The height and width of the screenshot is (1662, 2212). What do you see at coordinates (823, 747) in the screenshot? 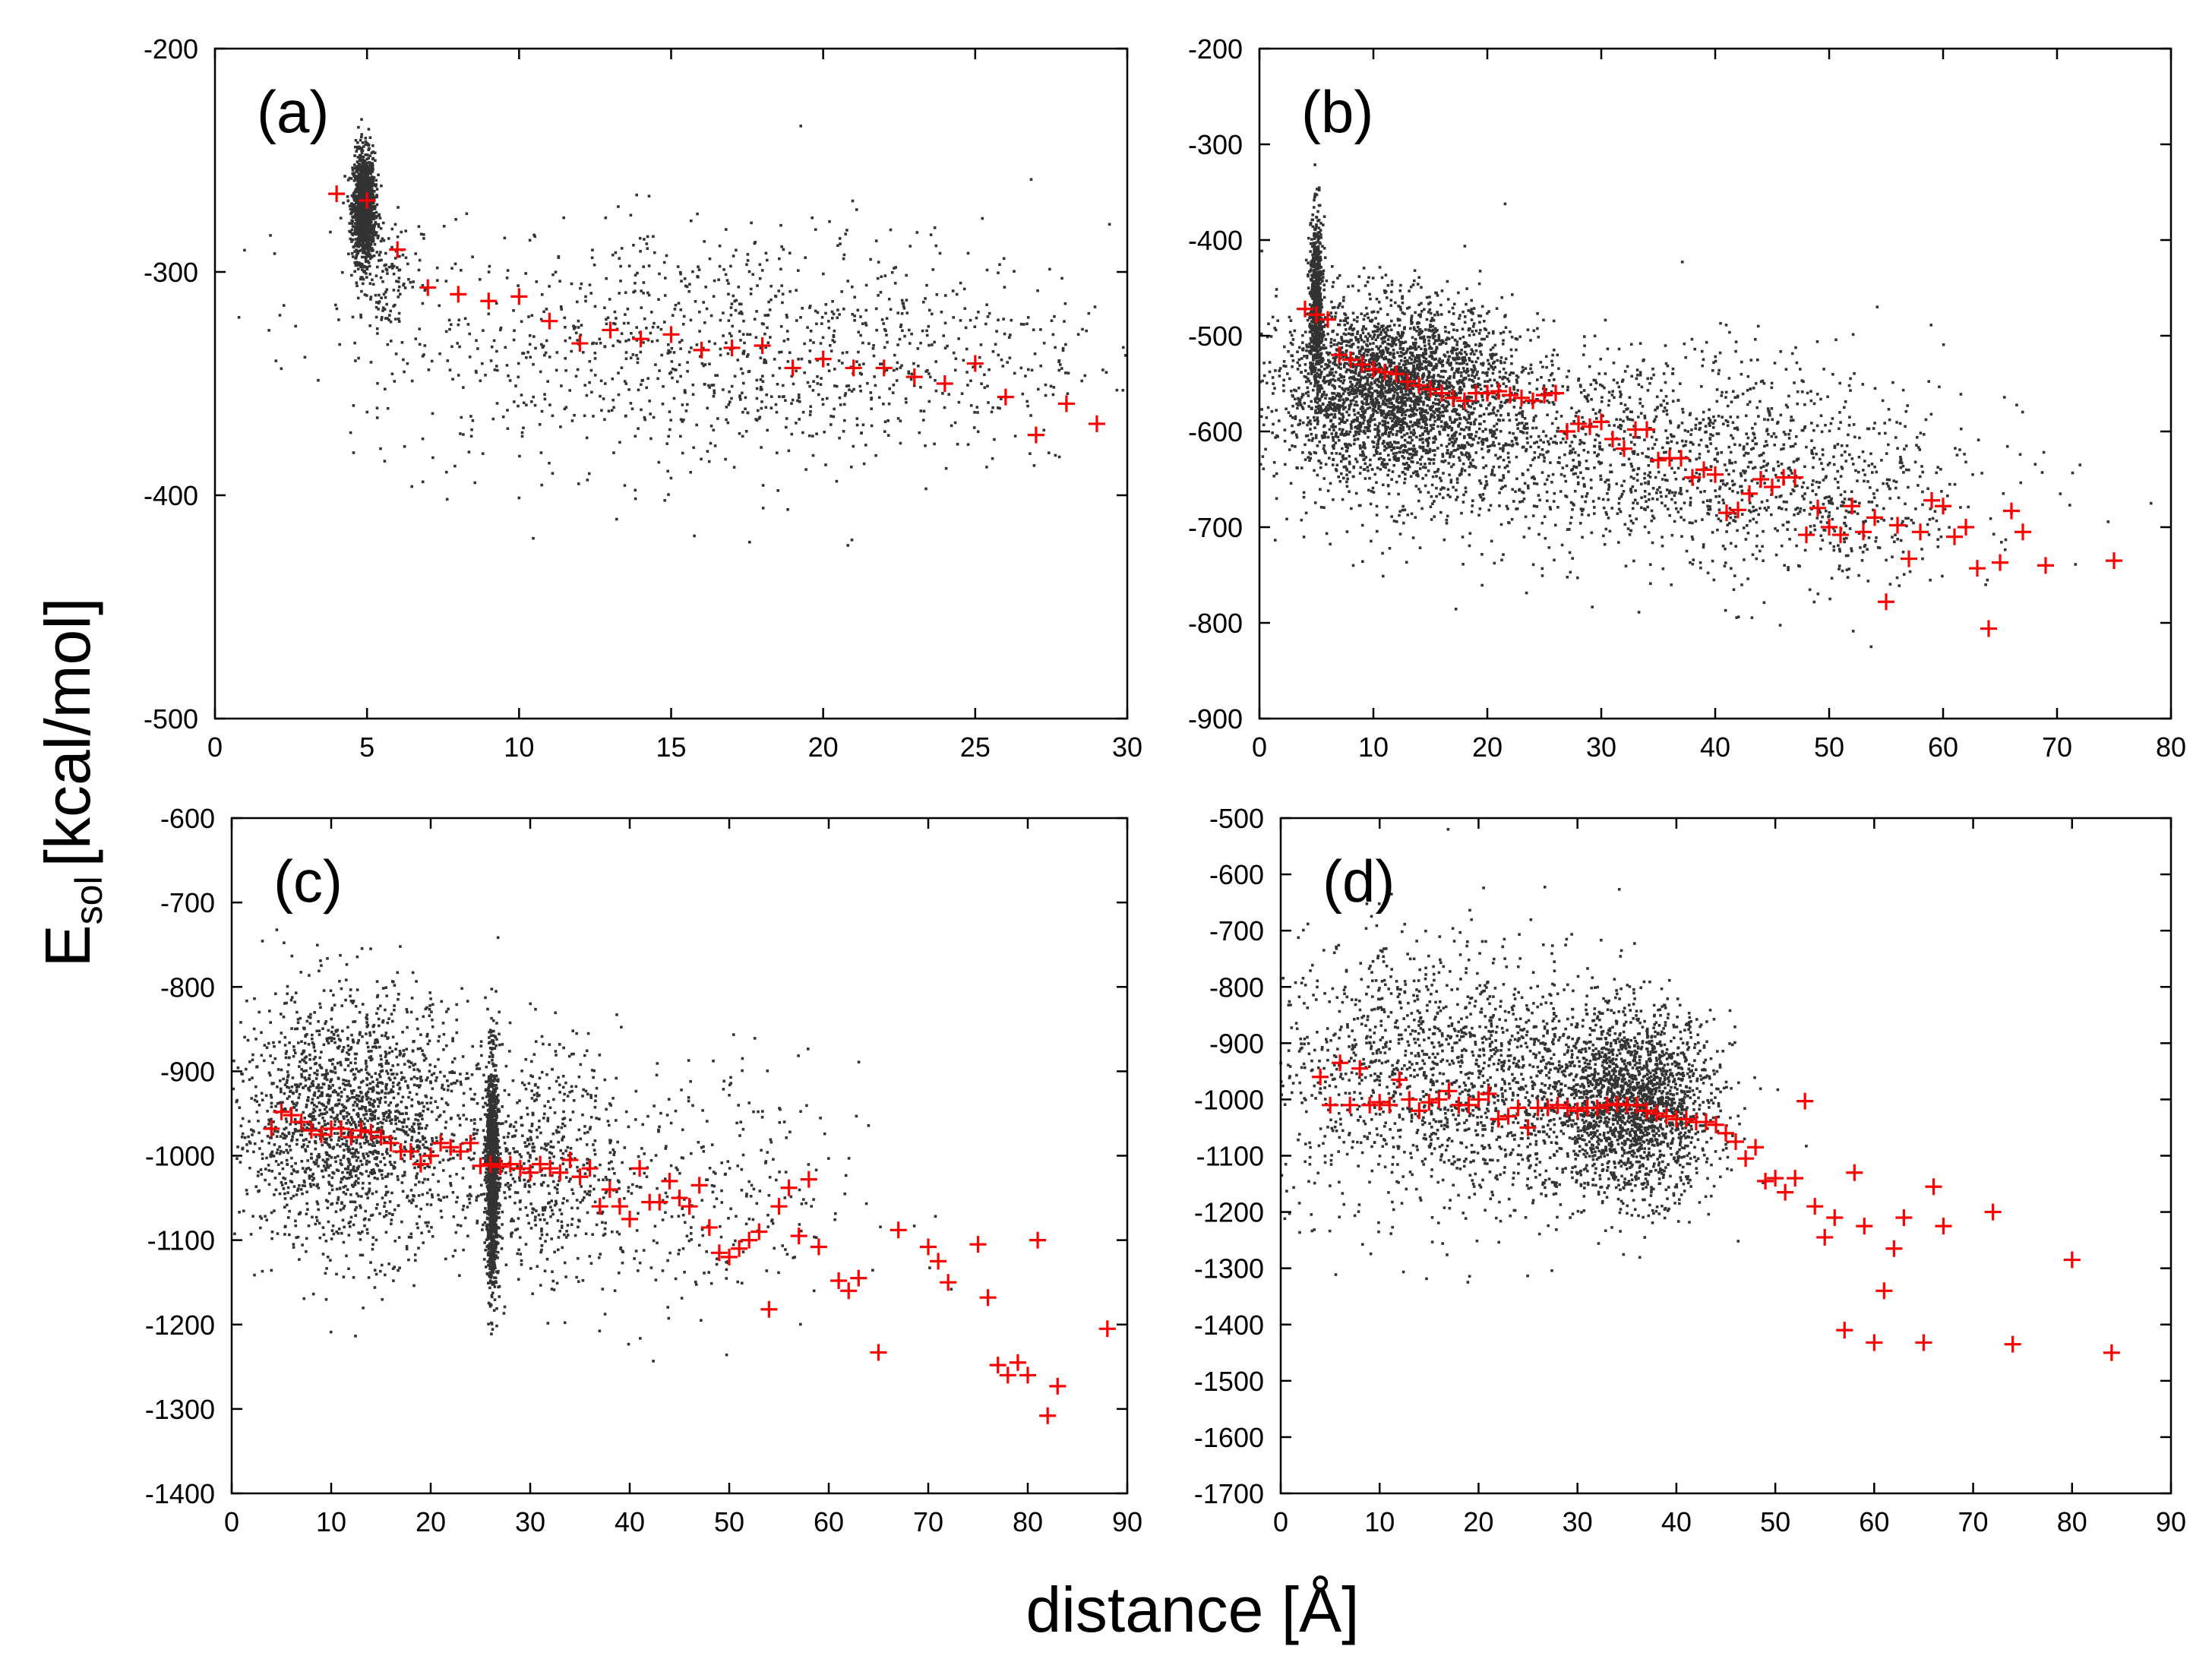
I see `x-tick-label: 20` at bounding box center [823, 747].